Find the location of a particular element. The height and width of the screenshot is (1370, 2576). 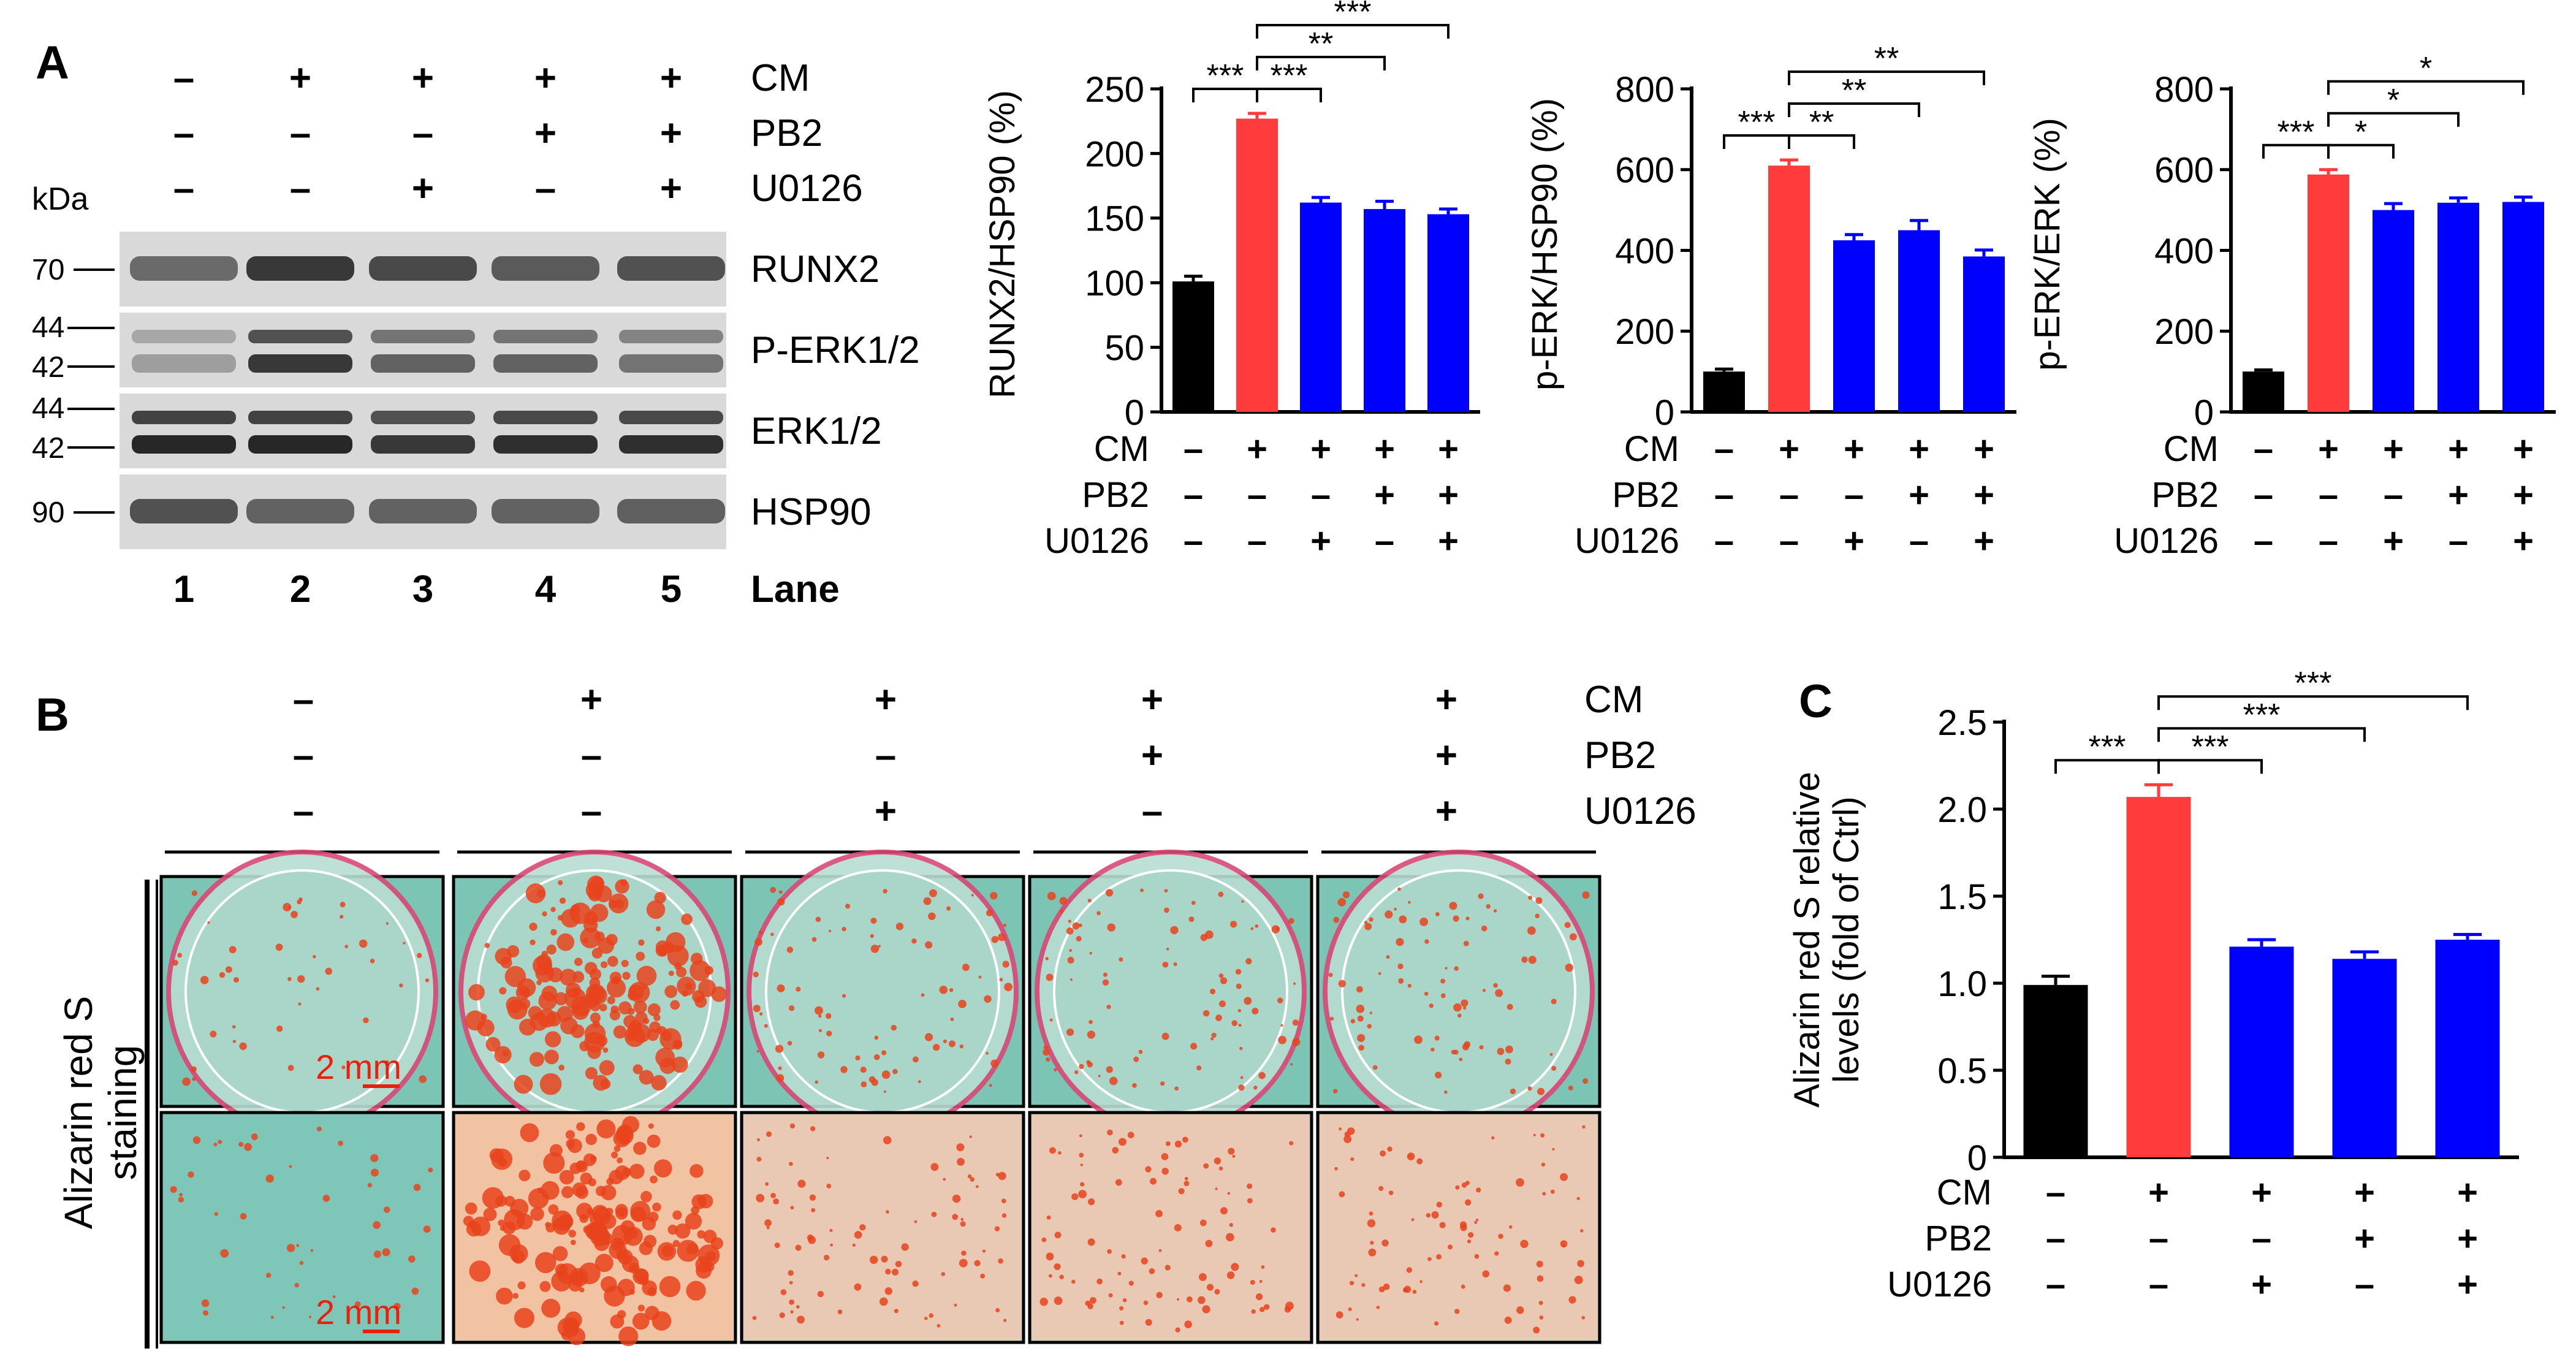

band-label: P-ERK1/2 is located at coordinates (835, 350).